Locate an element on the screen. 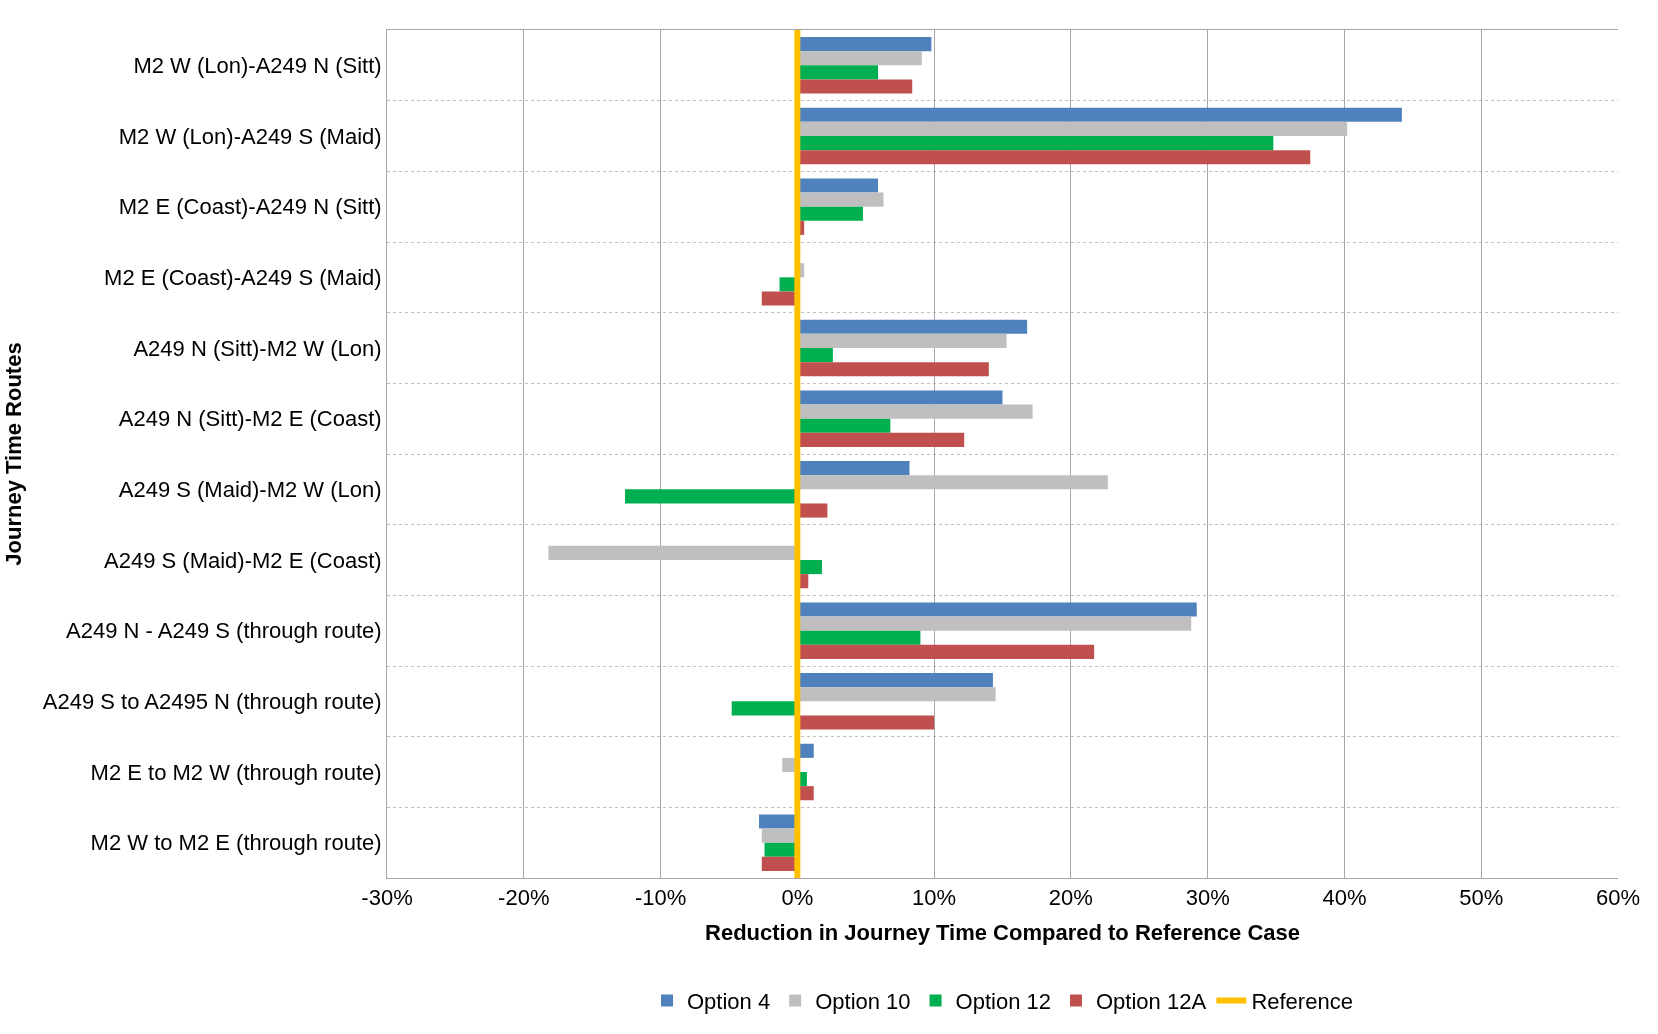  x-tick-label: 20% is located at coordinates (1070, 898).